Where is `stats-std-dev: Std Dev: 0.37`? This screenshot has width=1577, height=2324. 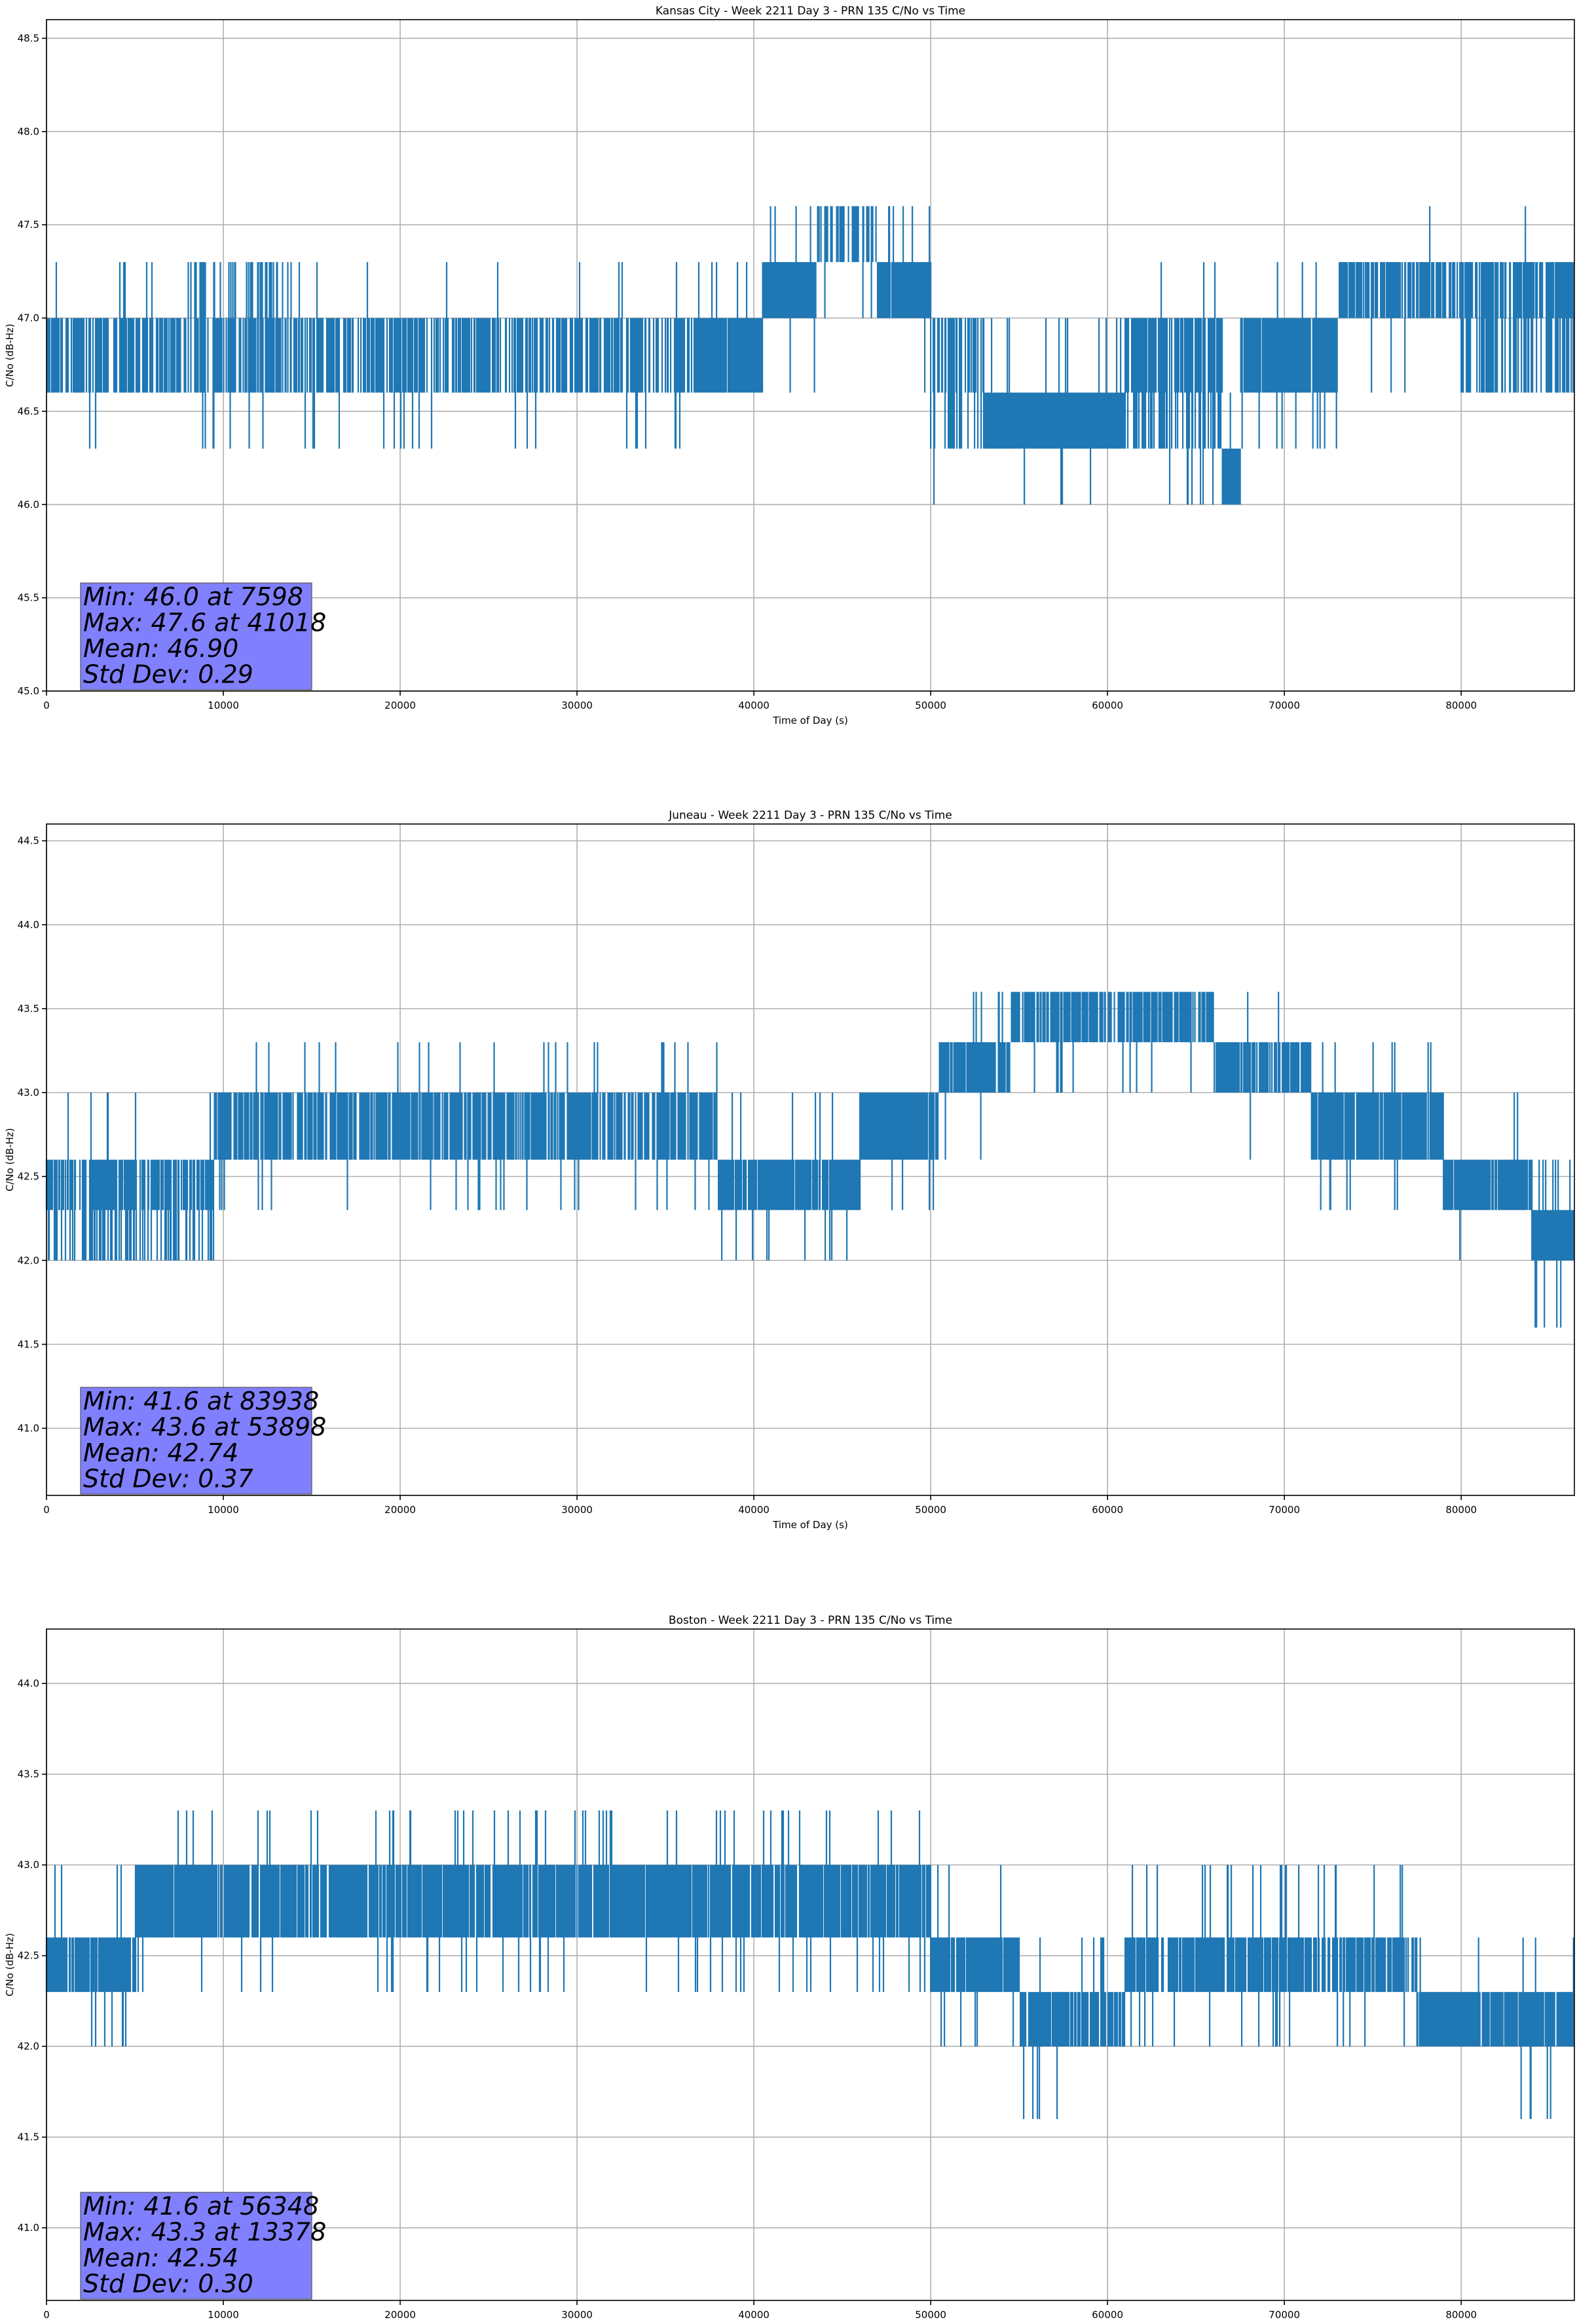 stats-std-dev: Std Dev: 0.37 is located at coordinates (168, 1479).